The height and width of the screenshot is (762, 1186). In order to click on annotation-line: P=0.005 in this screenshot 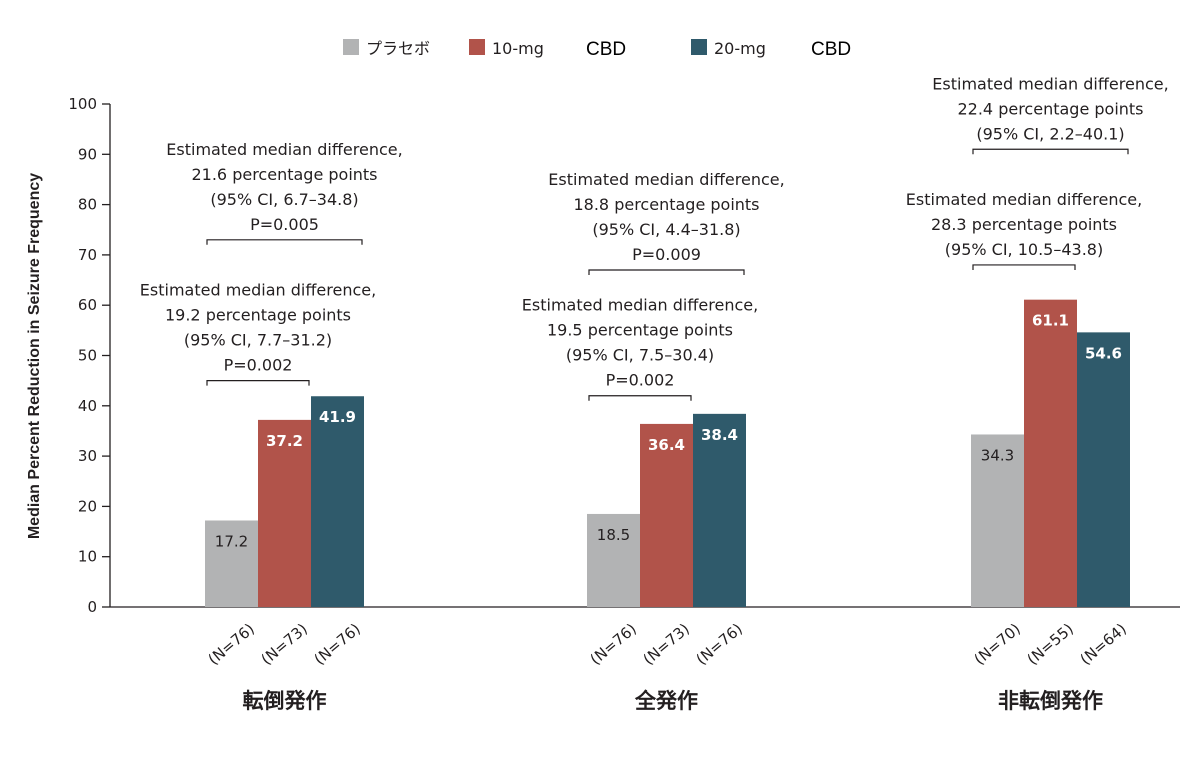, I will do `click(284, 224)`.